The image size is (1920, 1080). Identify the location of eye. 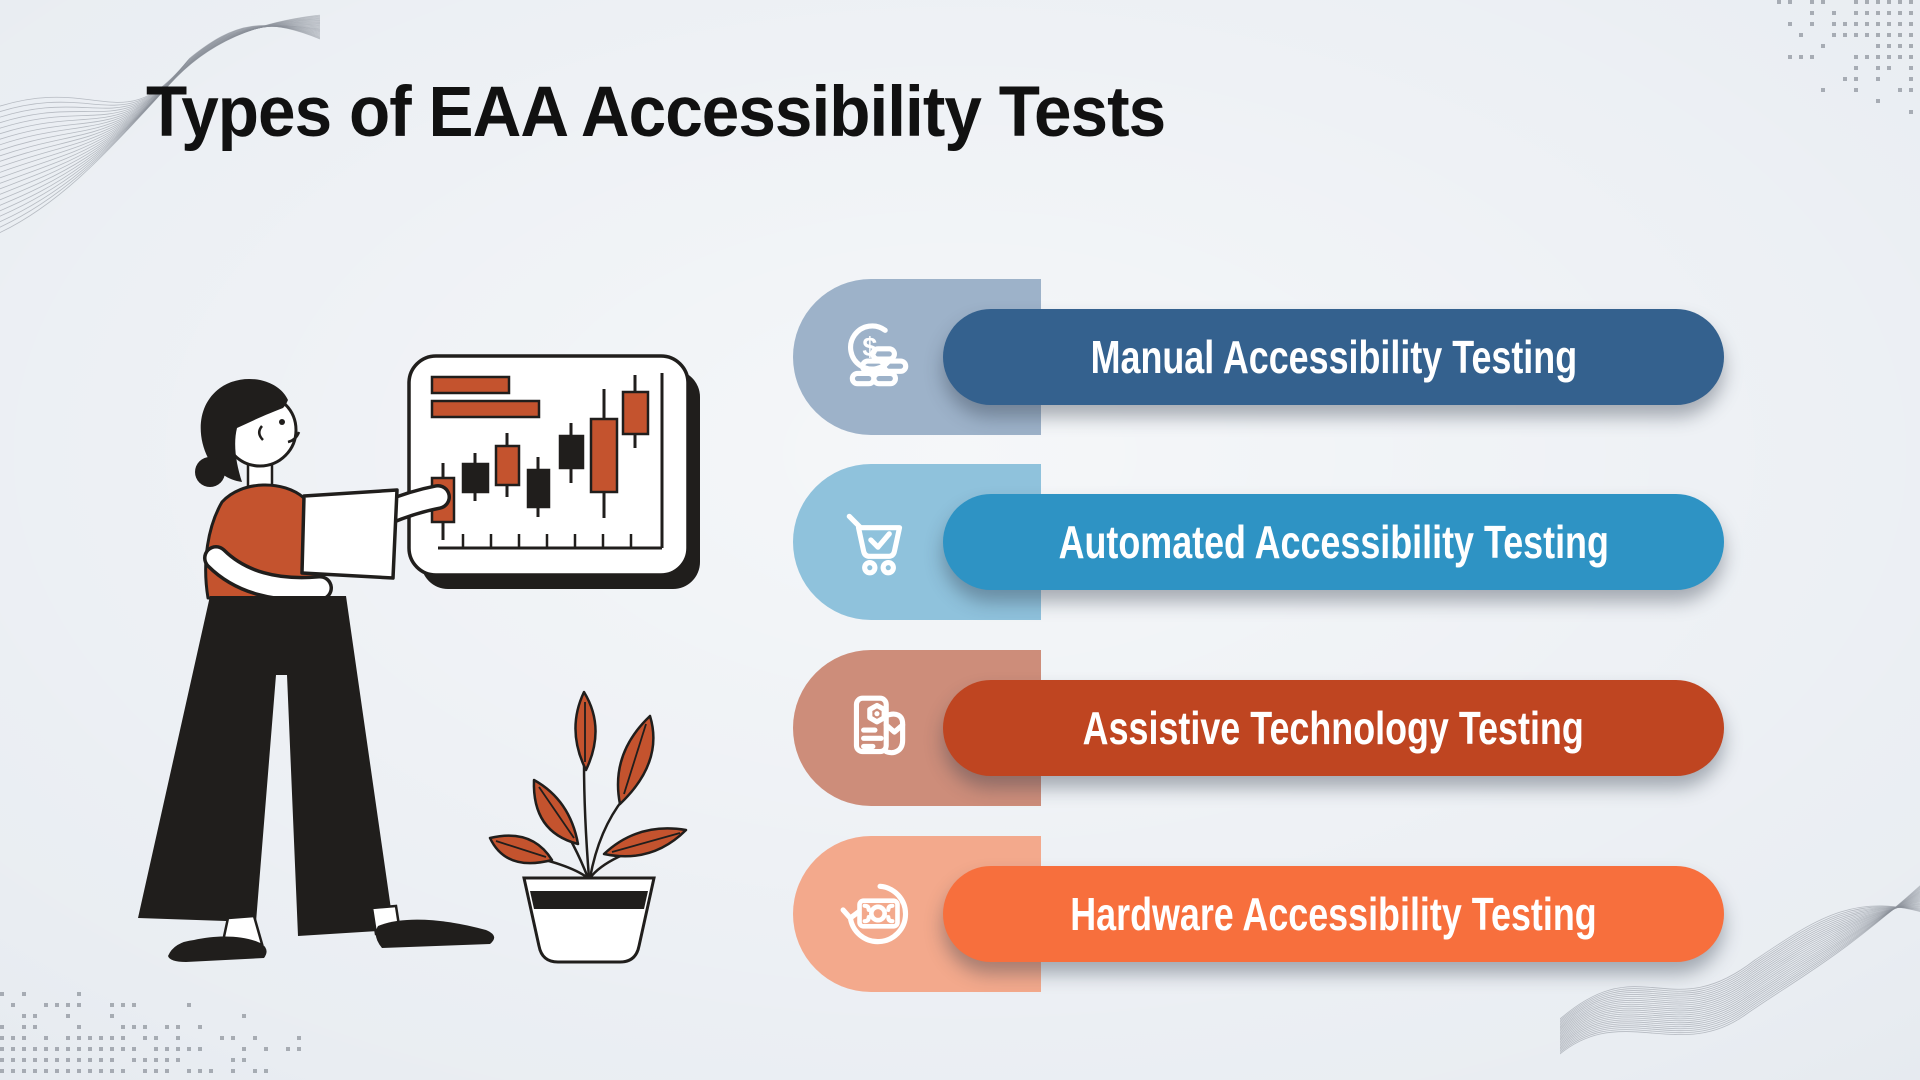
(282, 422).